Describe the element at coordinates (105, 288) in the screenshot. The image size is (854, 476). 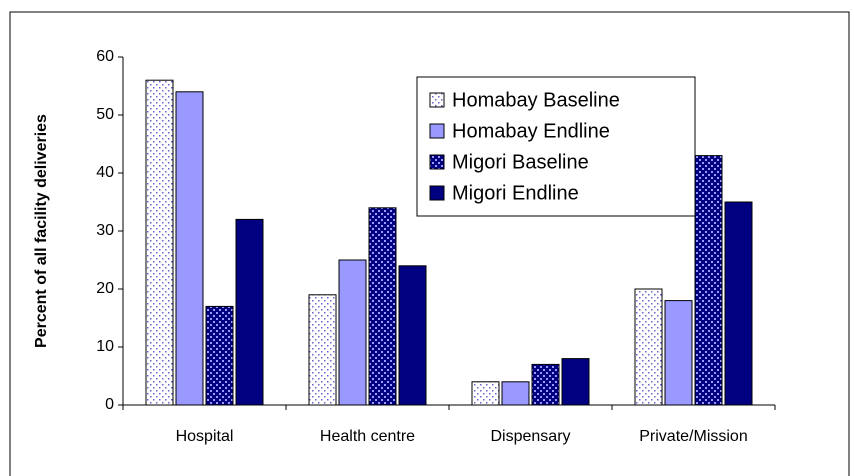
I see `y-tick-label: 20` at that location.